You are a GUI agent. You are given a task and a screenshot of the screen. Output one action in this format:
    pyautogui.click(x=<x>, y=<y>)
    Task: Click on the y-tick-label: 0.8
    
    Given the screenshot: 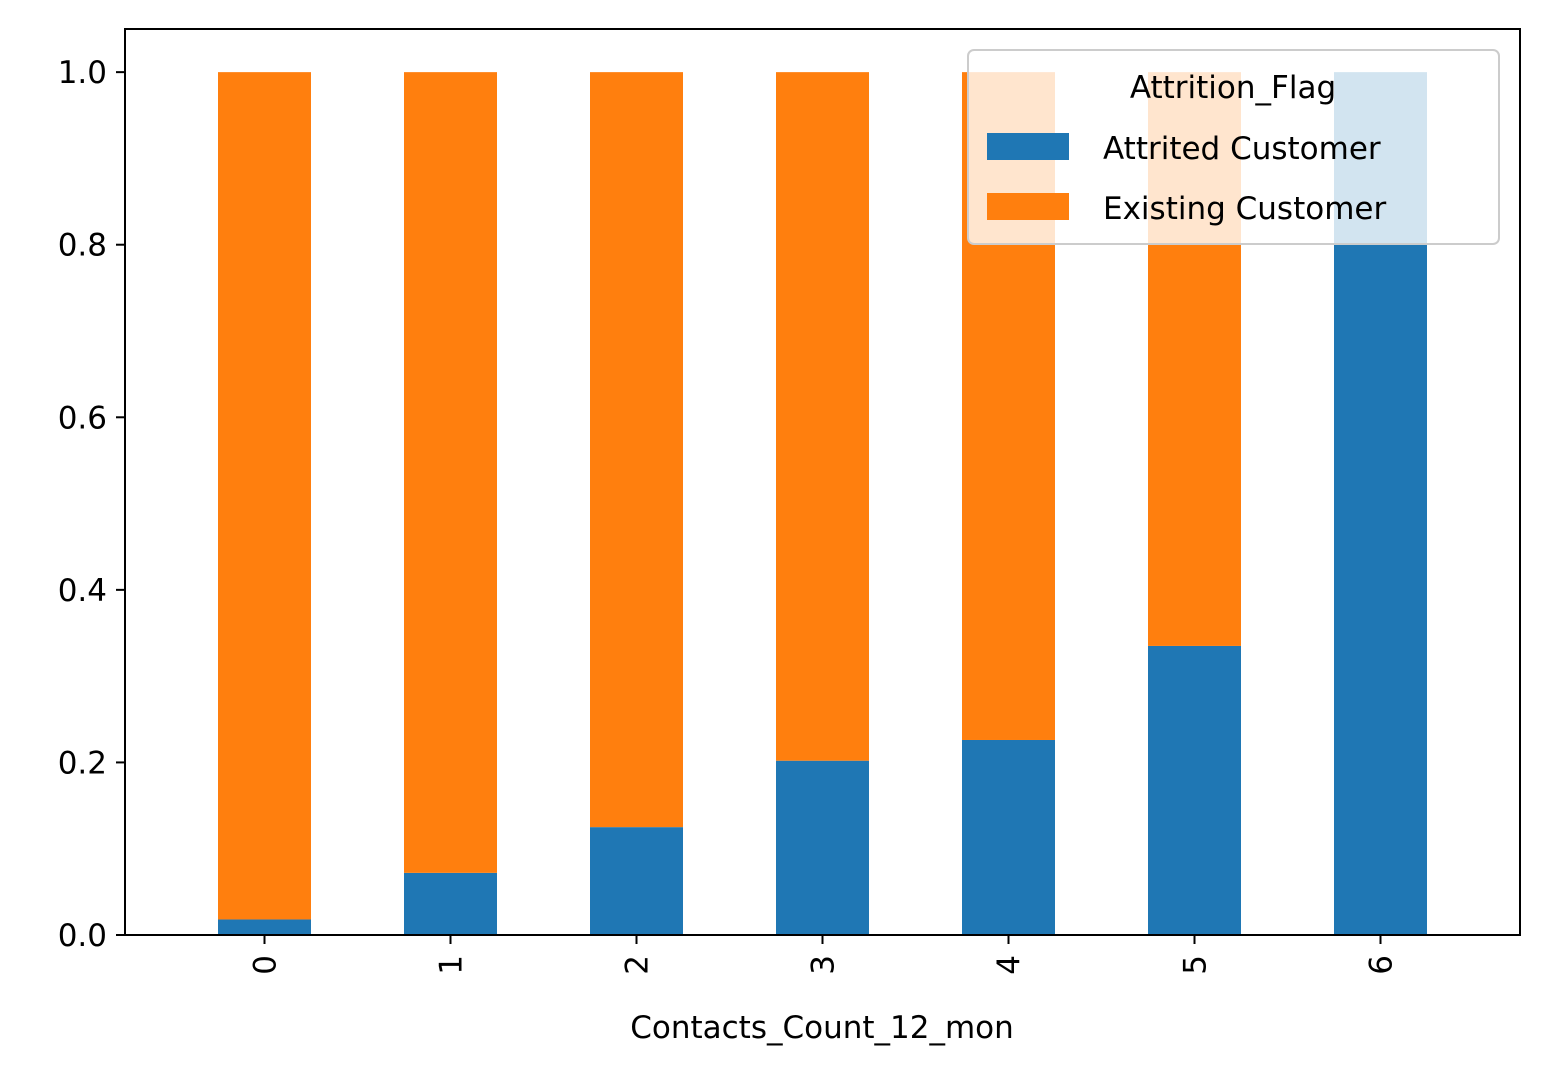 What is the action you would take?
    pyautogui.click(x=82, y=246)
    